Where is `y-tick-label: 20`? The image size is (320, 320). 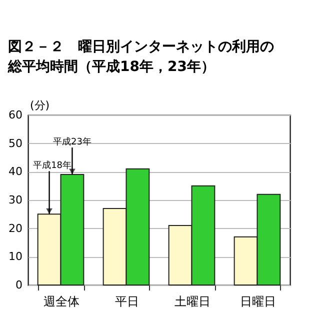
y-tick-label: 20 is located at coordinates (15, 228).